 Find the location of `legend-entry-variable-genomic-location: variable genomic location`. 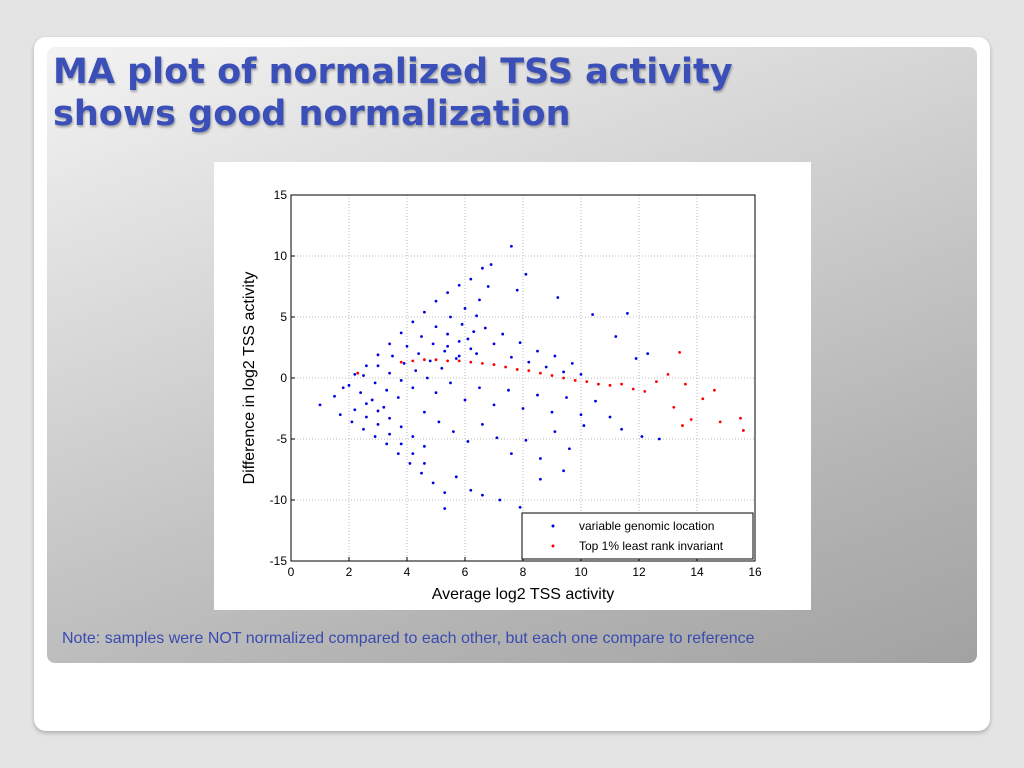

legend-entry-variable-genomic-location: variable genomic location is located at coordinates (646, 526).